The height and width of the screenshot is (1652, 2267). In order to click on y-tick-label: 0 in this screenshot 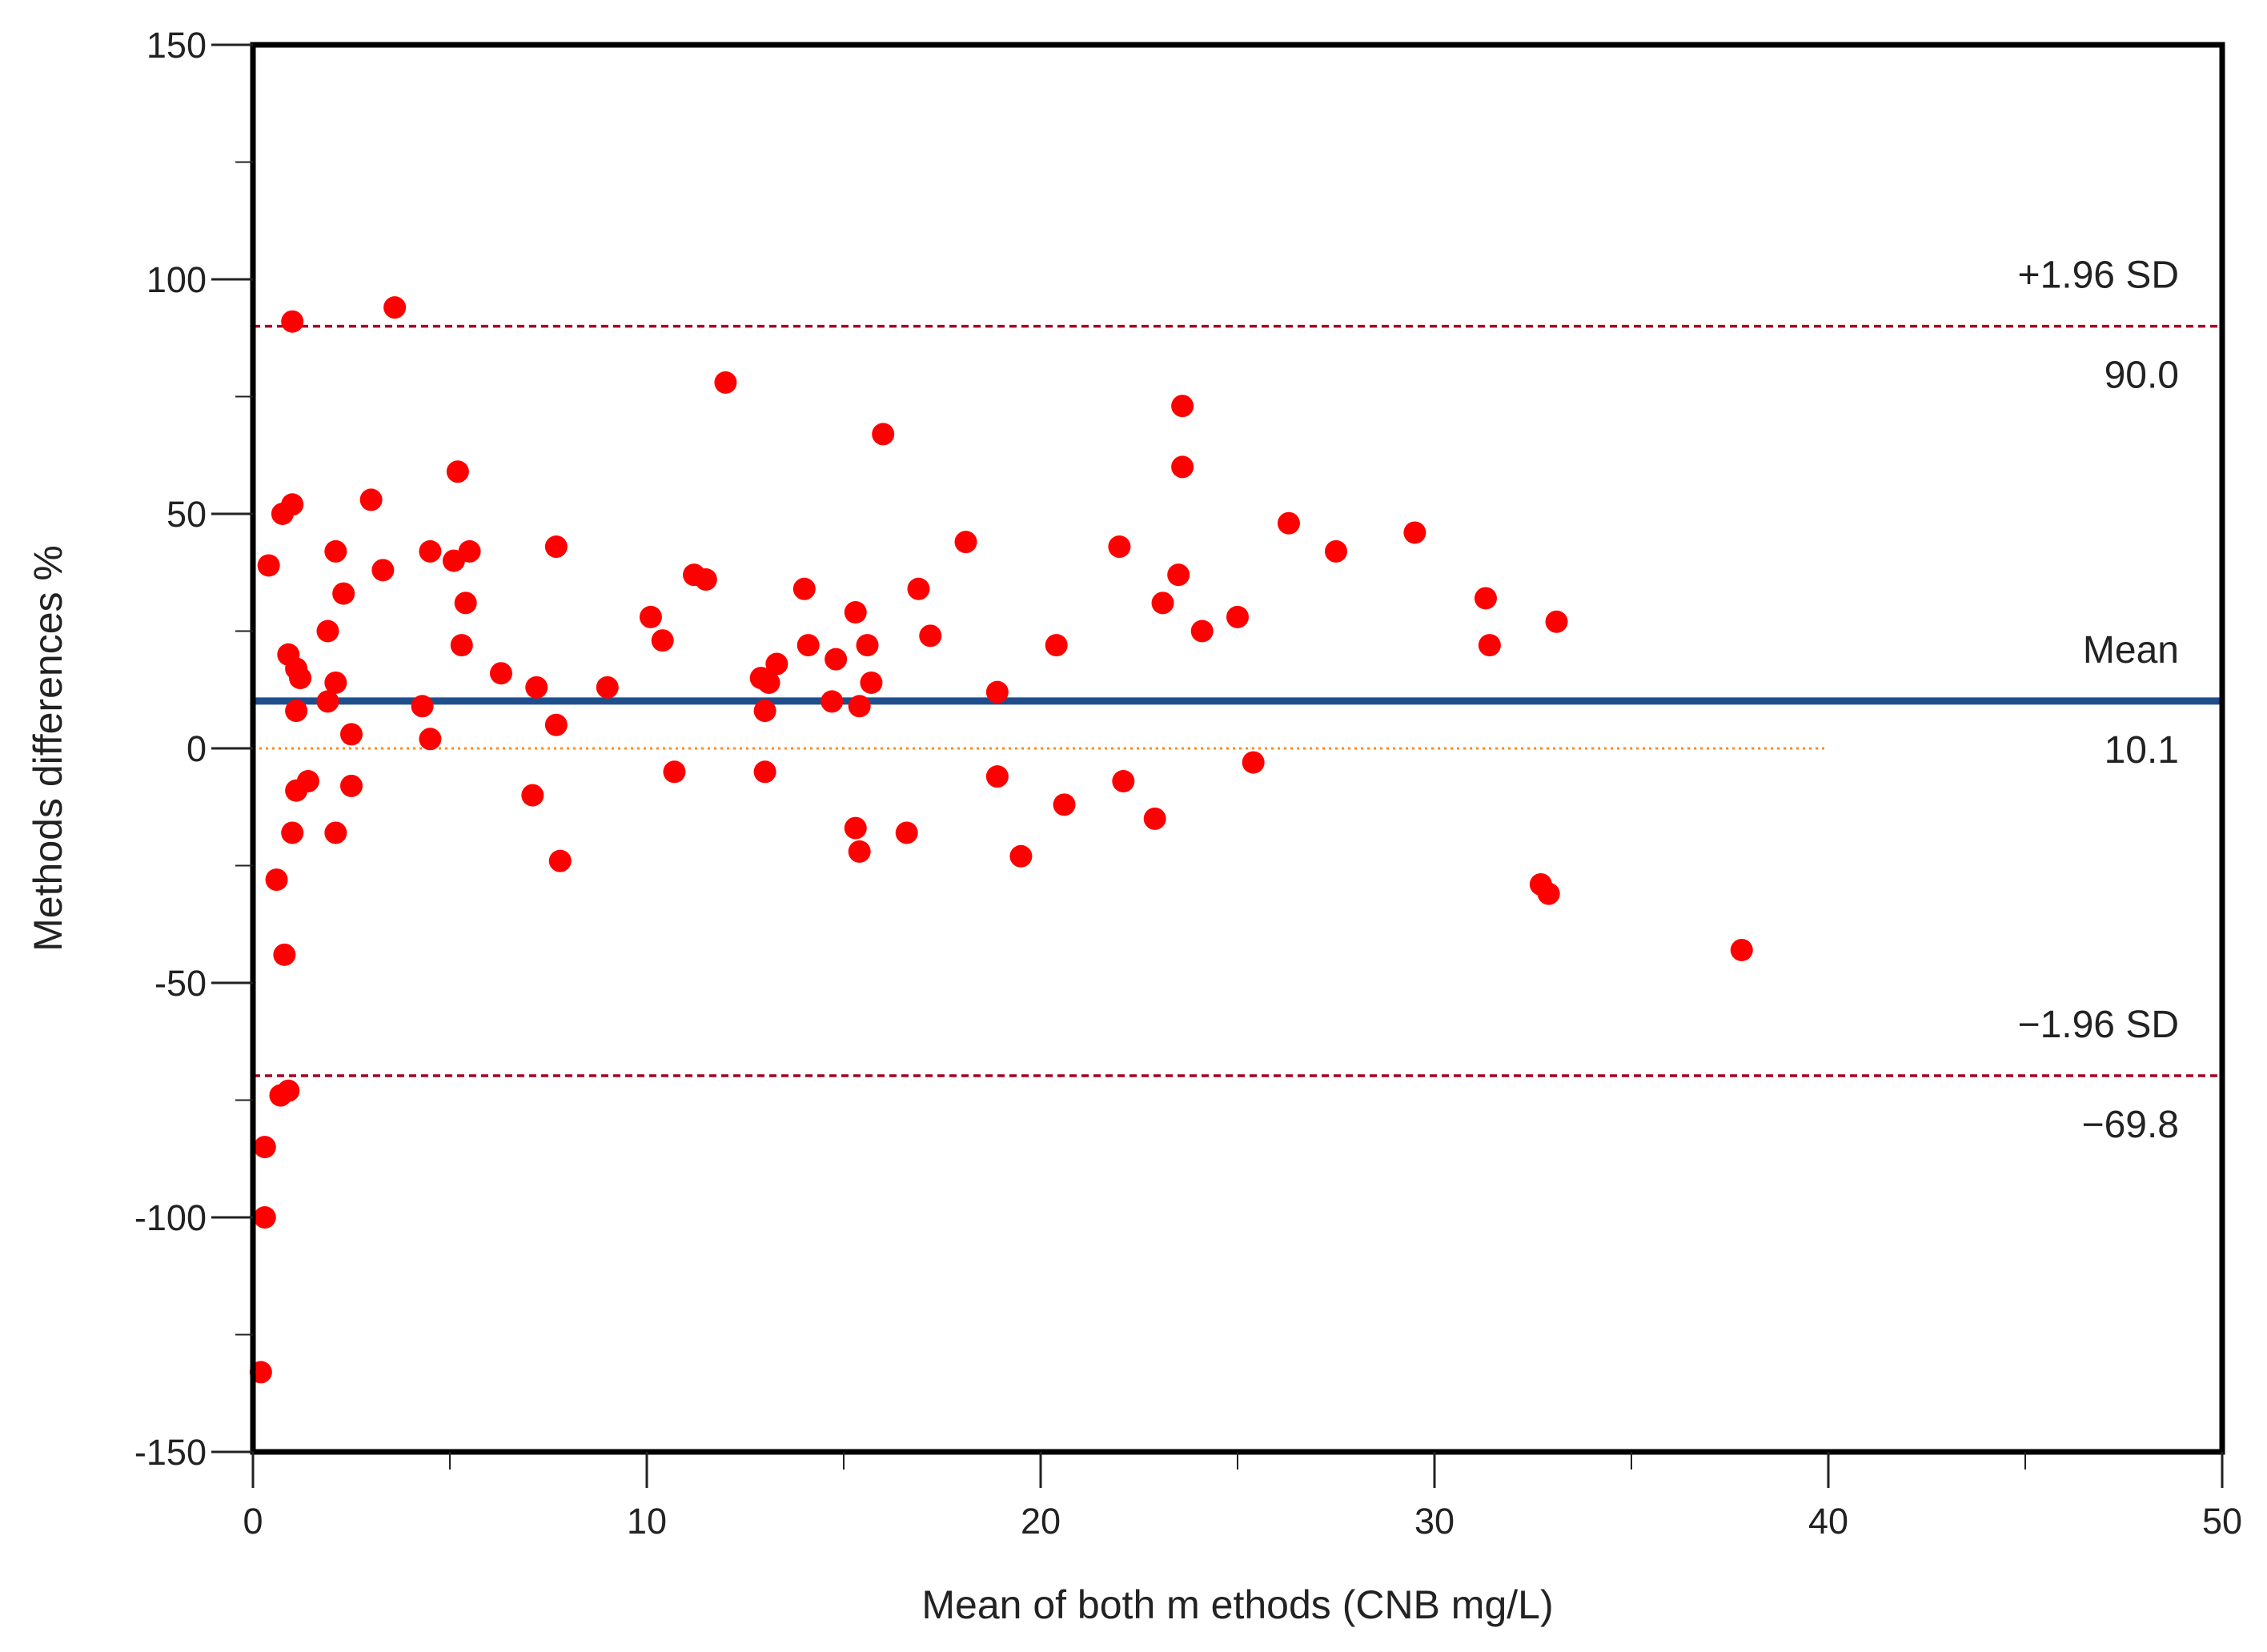, I will do `click(197, 748)`.